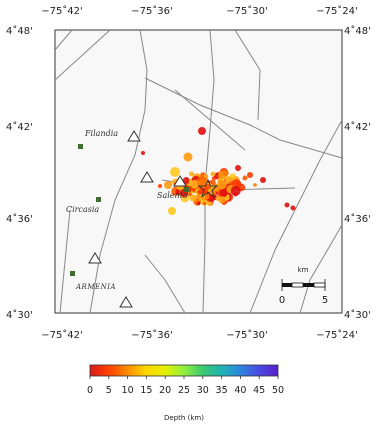  What do you see at coordinates (184, 418) in the screenshot?
I see `colorbar-label: Depth (km)` at bounding box center [184, 418].